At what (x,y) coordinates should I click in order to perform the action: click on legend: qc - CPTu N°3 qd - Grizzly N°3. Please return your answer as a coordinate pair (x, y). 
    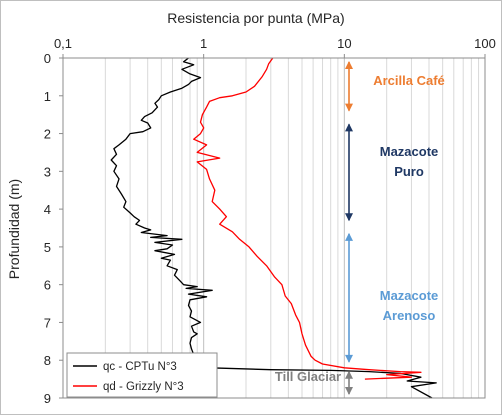
    Looking at the image, I should click on (142, 375).